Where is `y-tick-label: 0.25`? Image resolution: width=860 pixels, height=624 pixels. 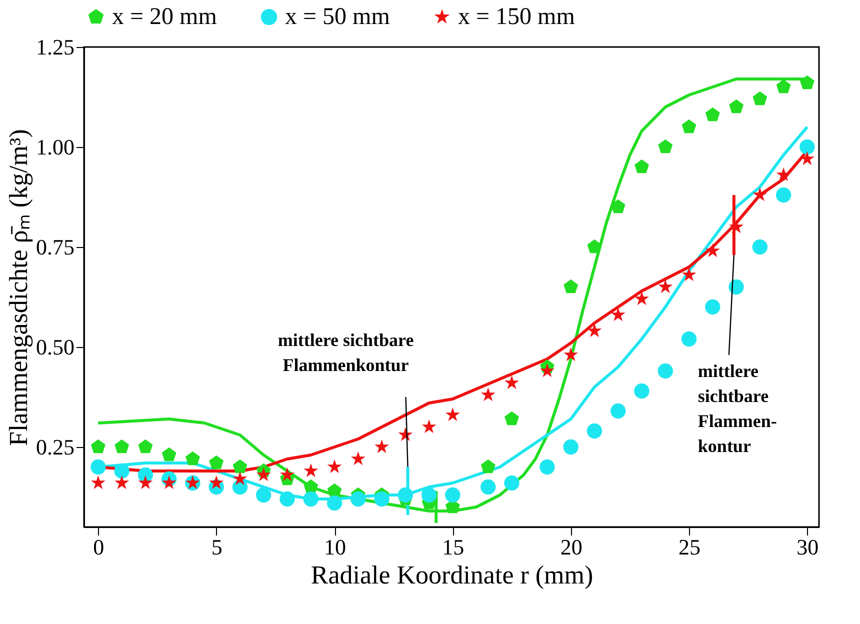 y-tick-label: 0.25 is located at coordinates (55, 447).